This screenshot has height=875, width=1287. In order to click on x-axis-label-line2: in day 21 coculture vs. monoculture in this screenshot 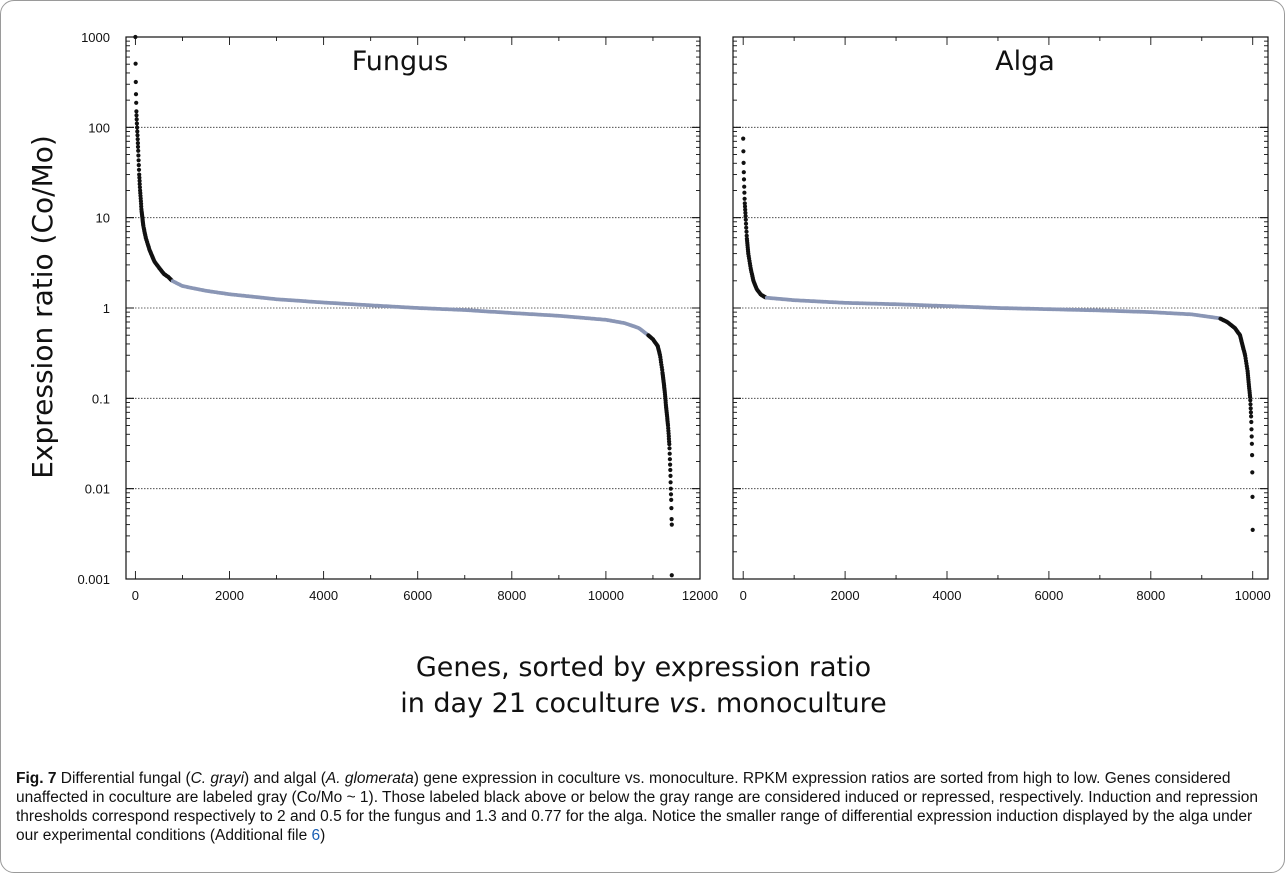, I will do `click(643, 703)`.